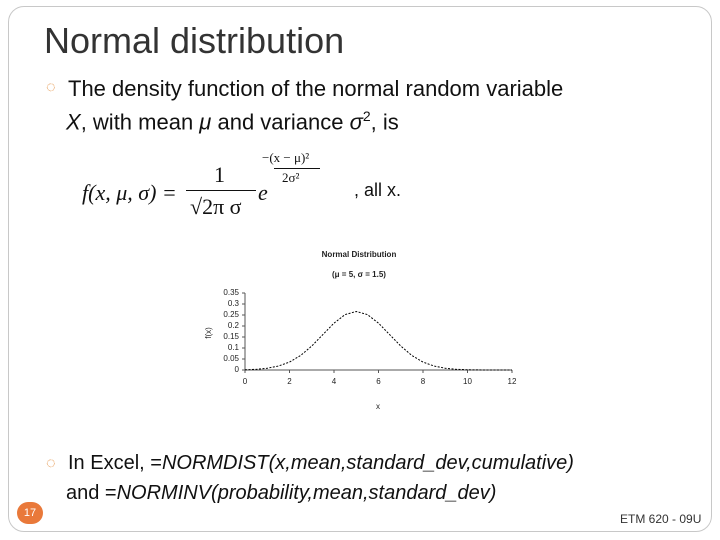 The image size is (720, 540). What do you see at coordinates (115, 463) in the screenshot?
I see `text: In Excel, =` at bounding box center [115, 463].